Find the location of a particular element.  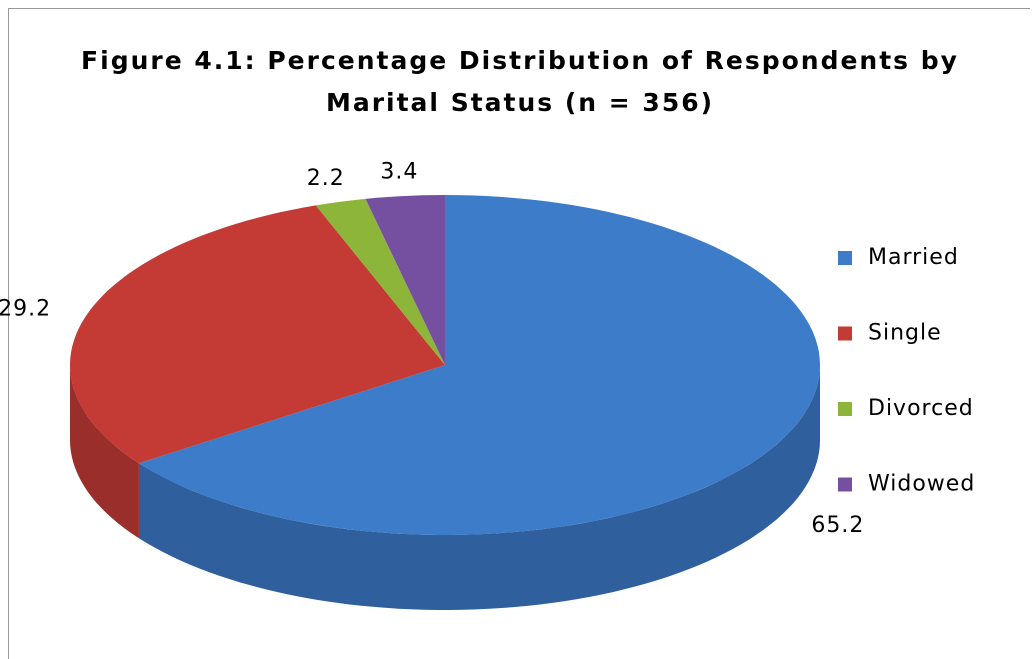

slice-side-shade is located at coordinates (104, 452).